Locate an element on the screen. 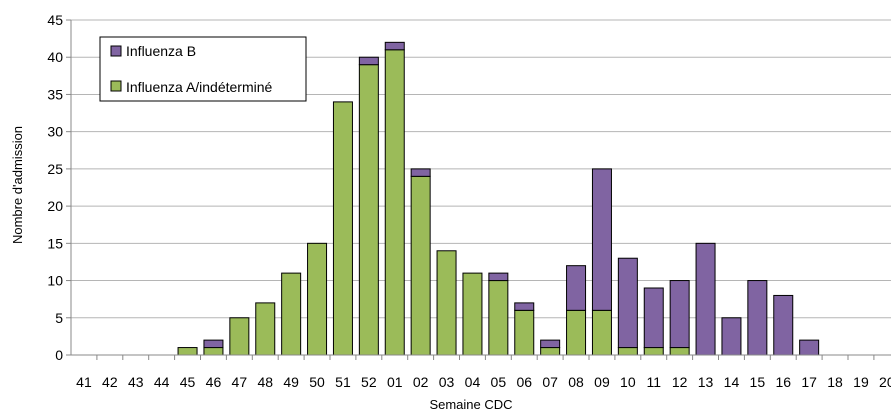 The height and width of the screenshot is (418, 891). x-tick-label: 49 is located at coordinates (291, 382).